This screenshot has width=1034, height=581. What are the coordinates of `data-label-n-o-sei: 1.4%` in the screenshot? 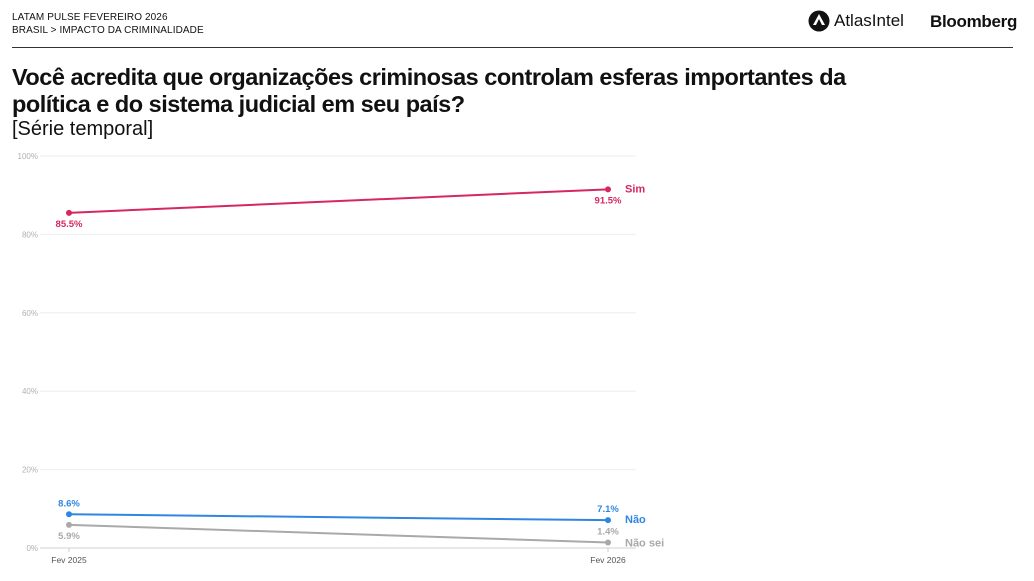 It's located at (608, 532).